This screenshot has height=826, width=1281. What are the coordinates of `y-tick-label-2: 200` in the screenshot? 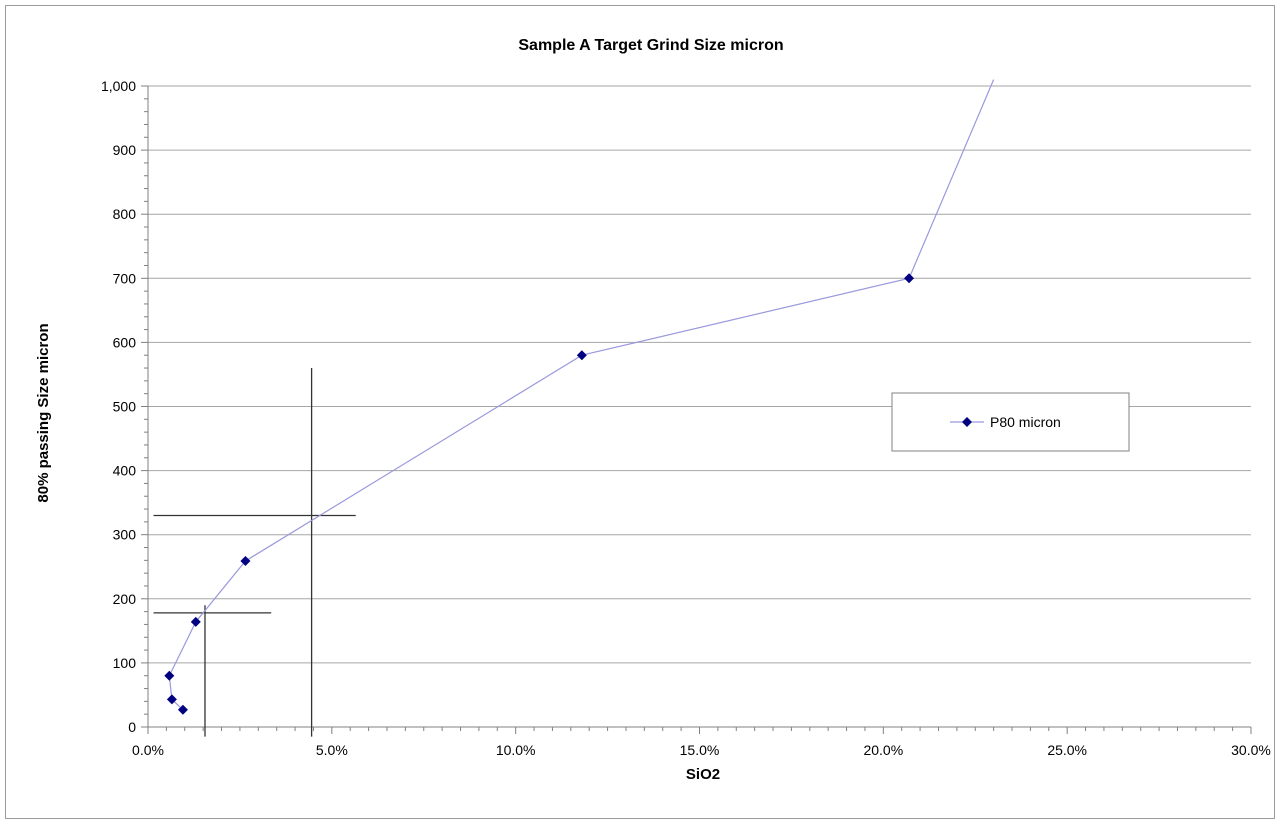 It's located at (125, 599).